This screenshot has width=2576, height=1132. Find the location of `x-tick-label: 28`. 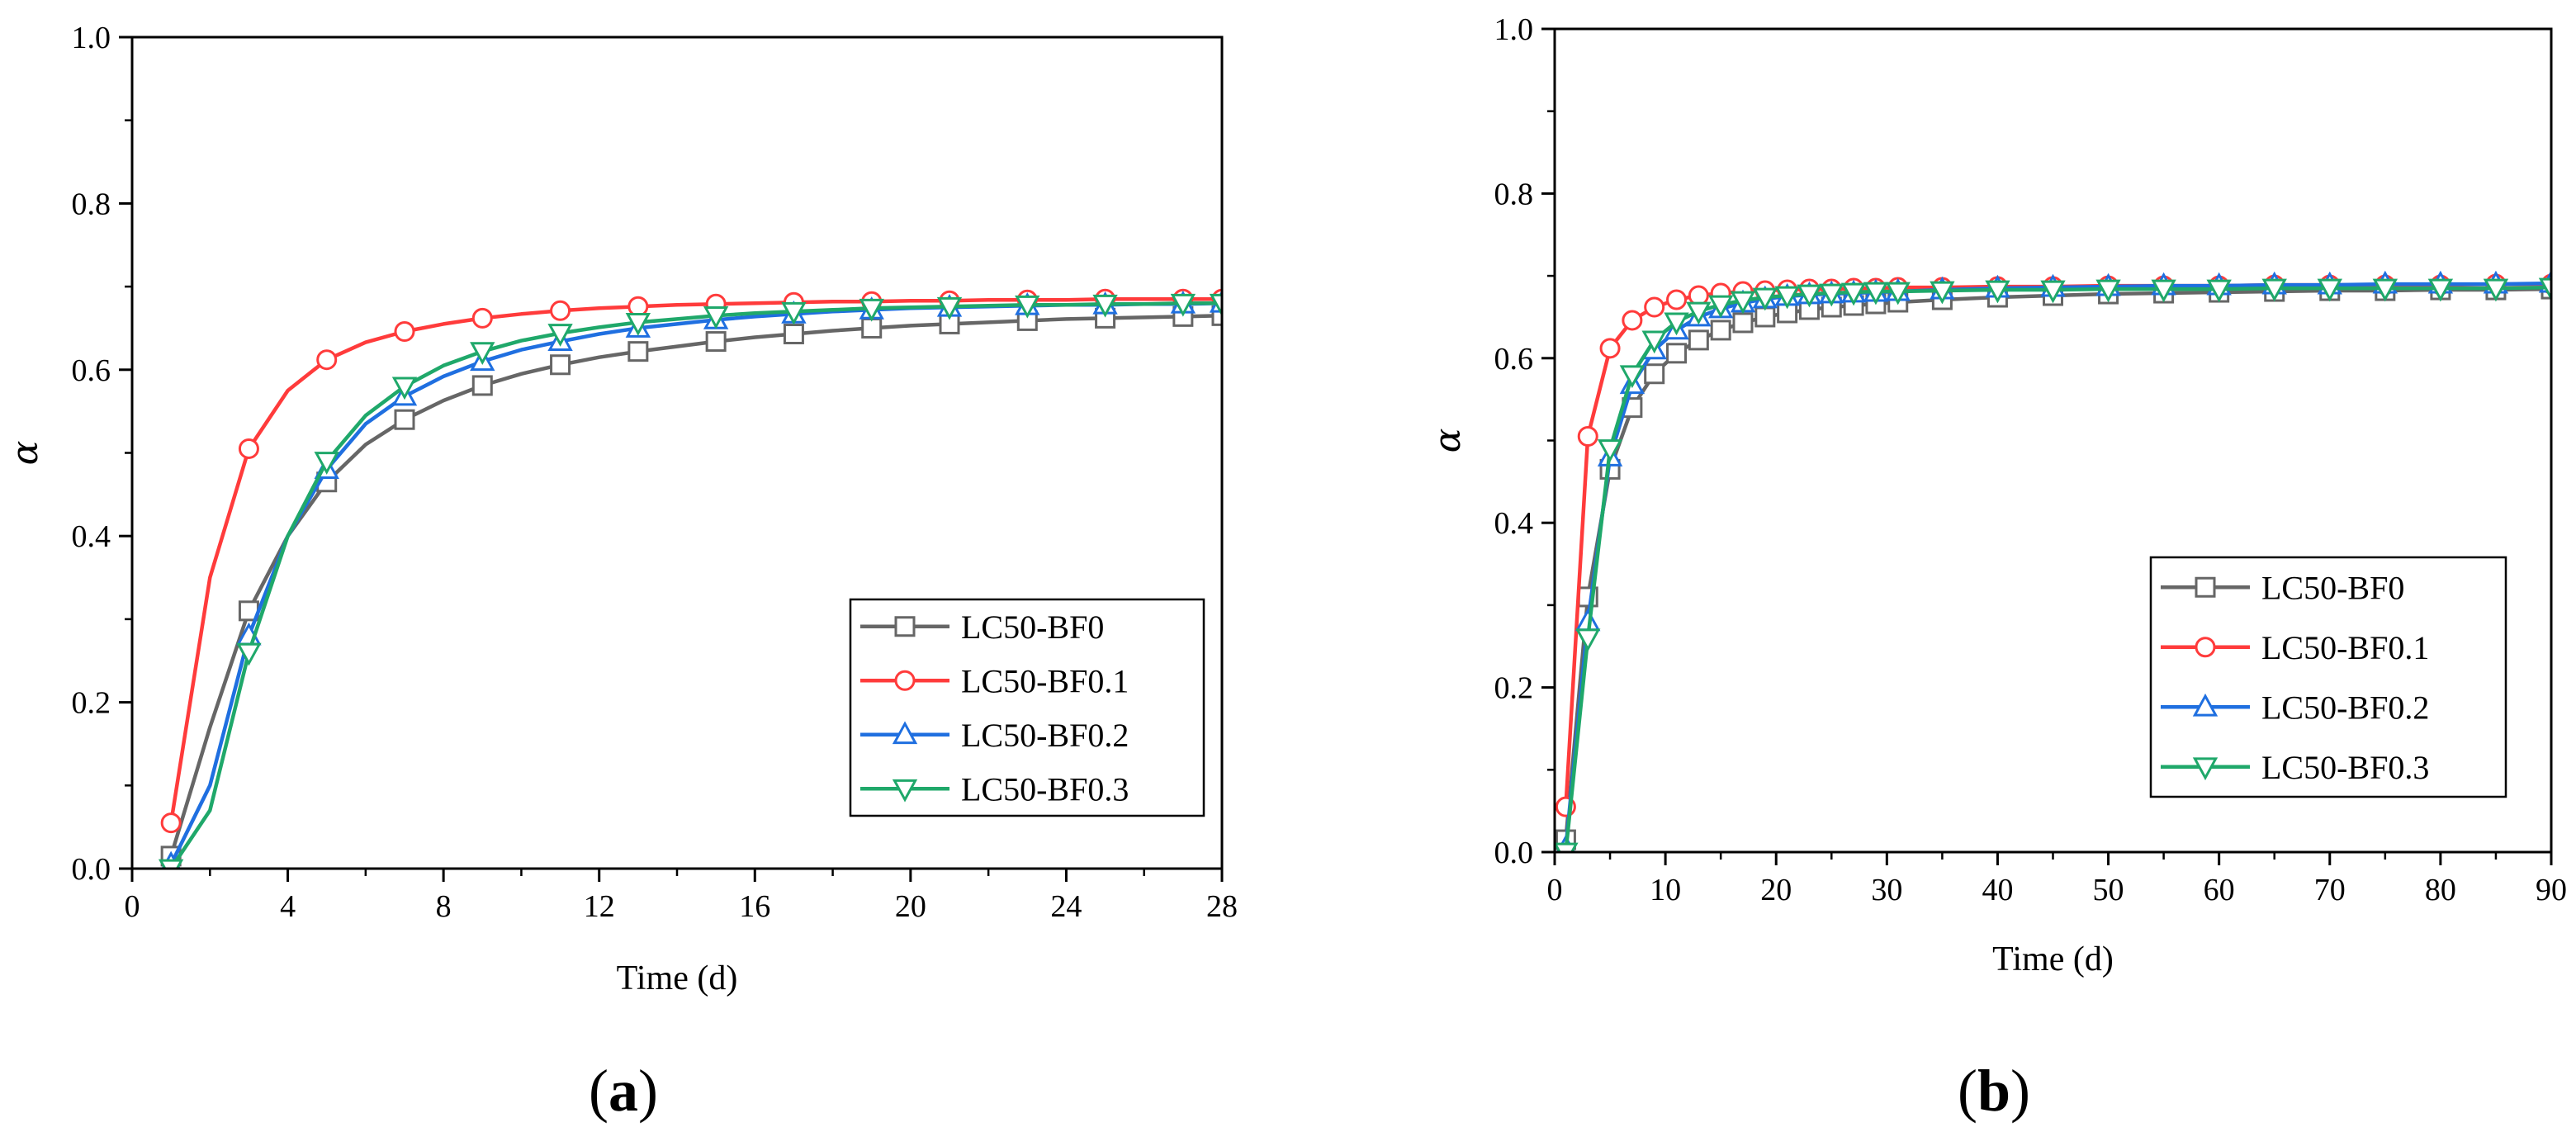

x-tick-label: 28 is located at coordinates (1222, 906).